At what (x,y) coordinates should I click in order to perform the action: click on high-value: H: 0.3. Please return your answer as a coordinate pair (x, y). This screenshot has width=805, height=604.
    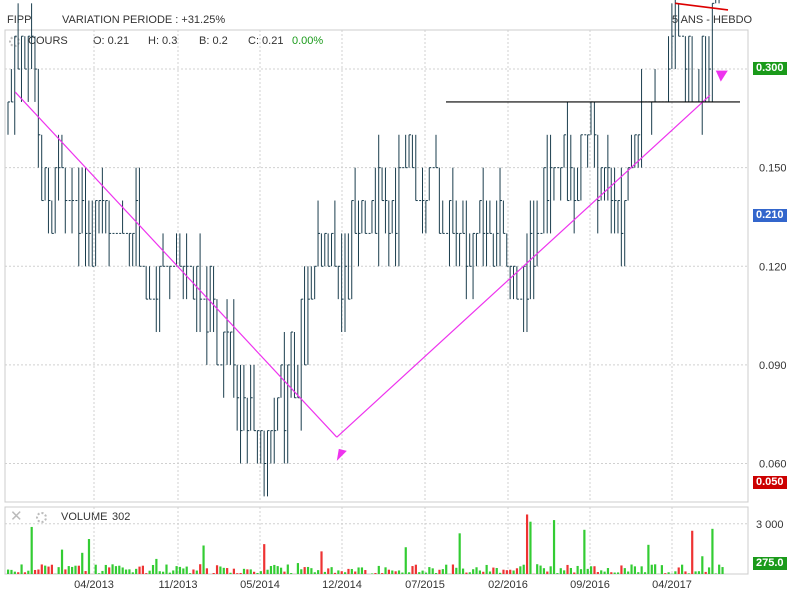
    Looking at the image, I should click on (163, 41).